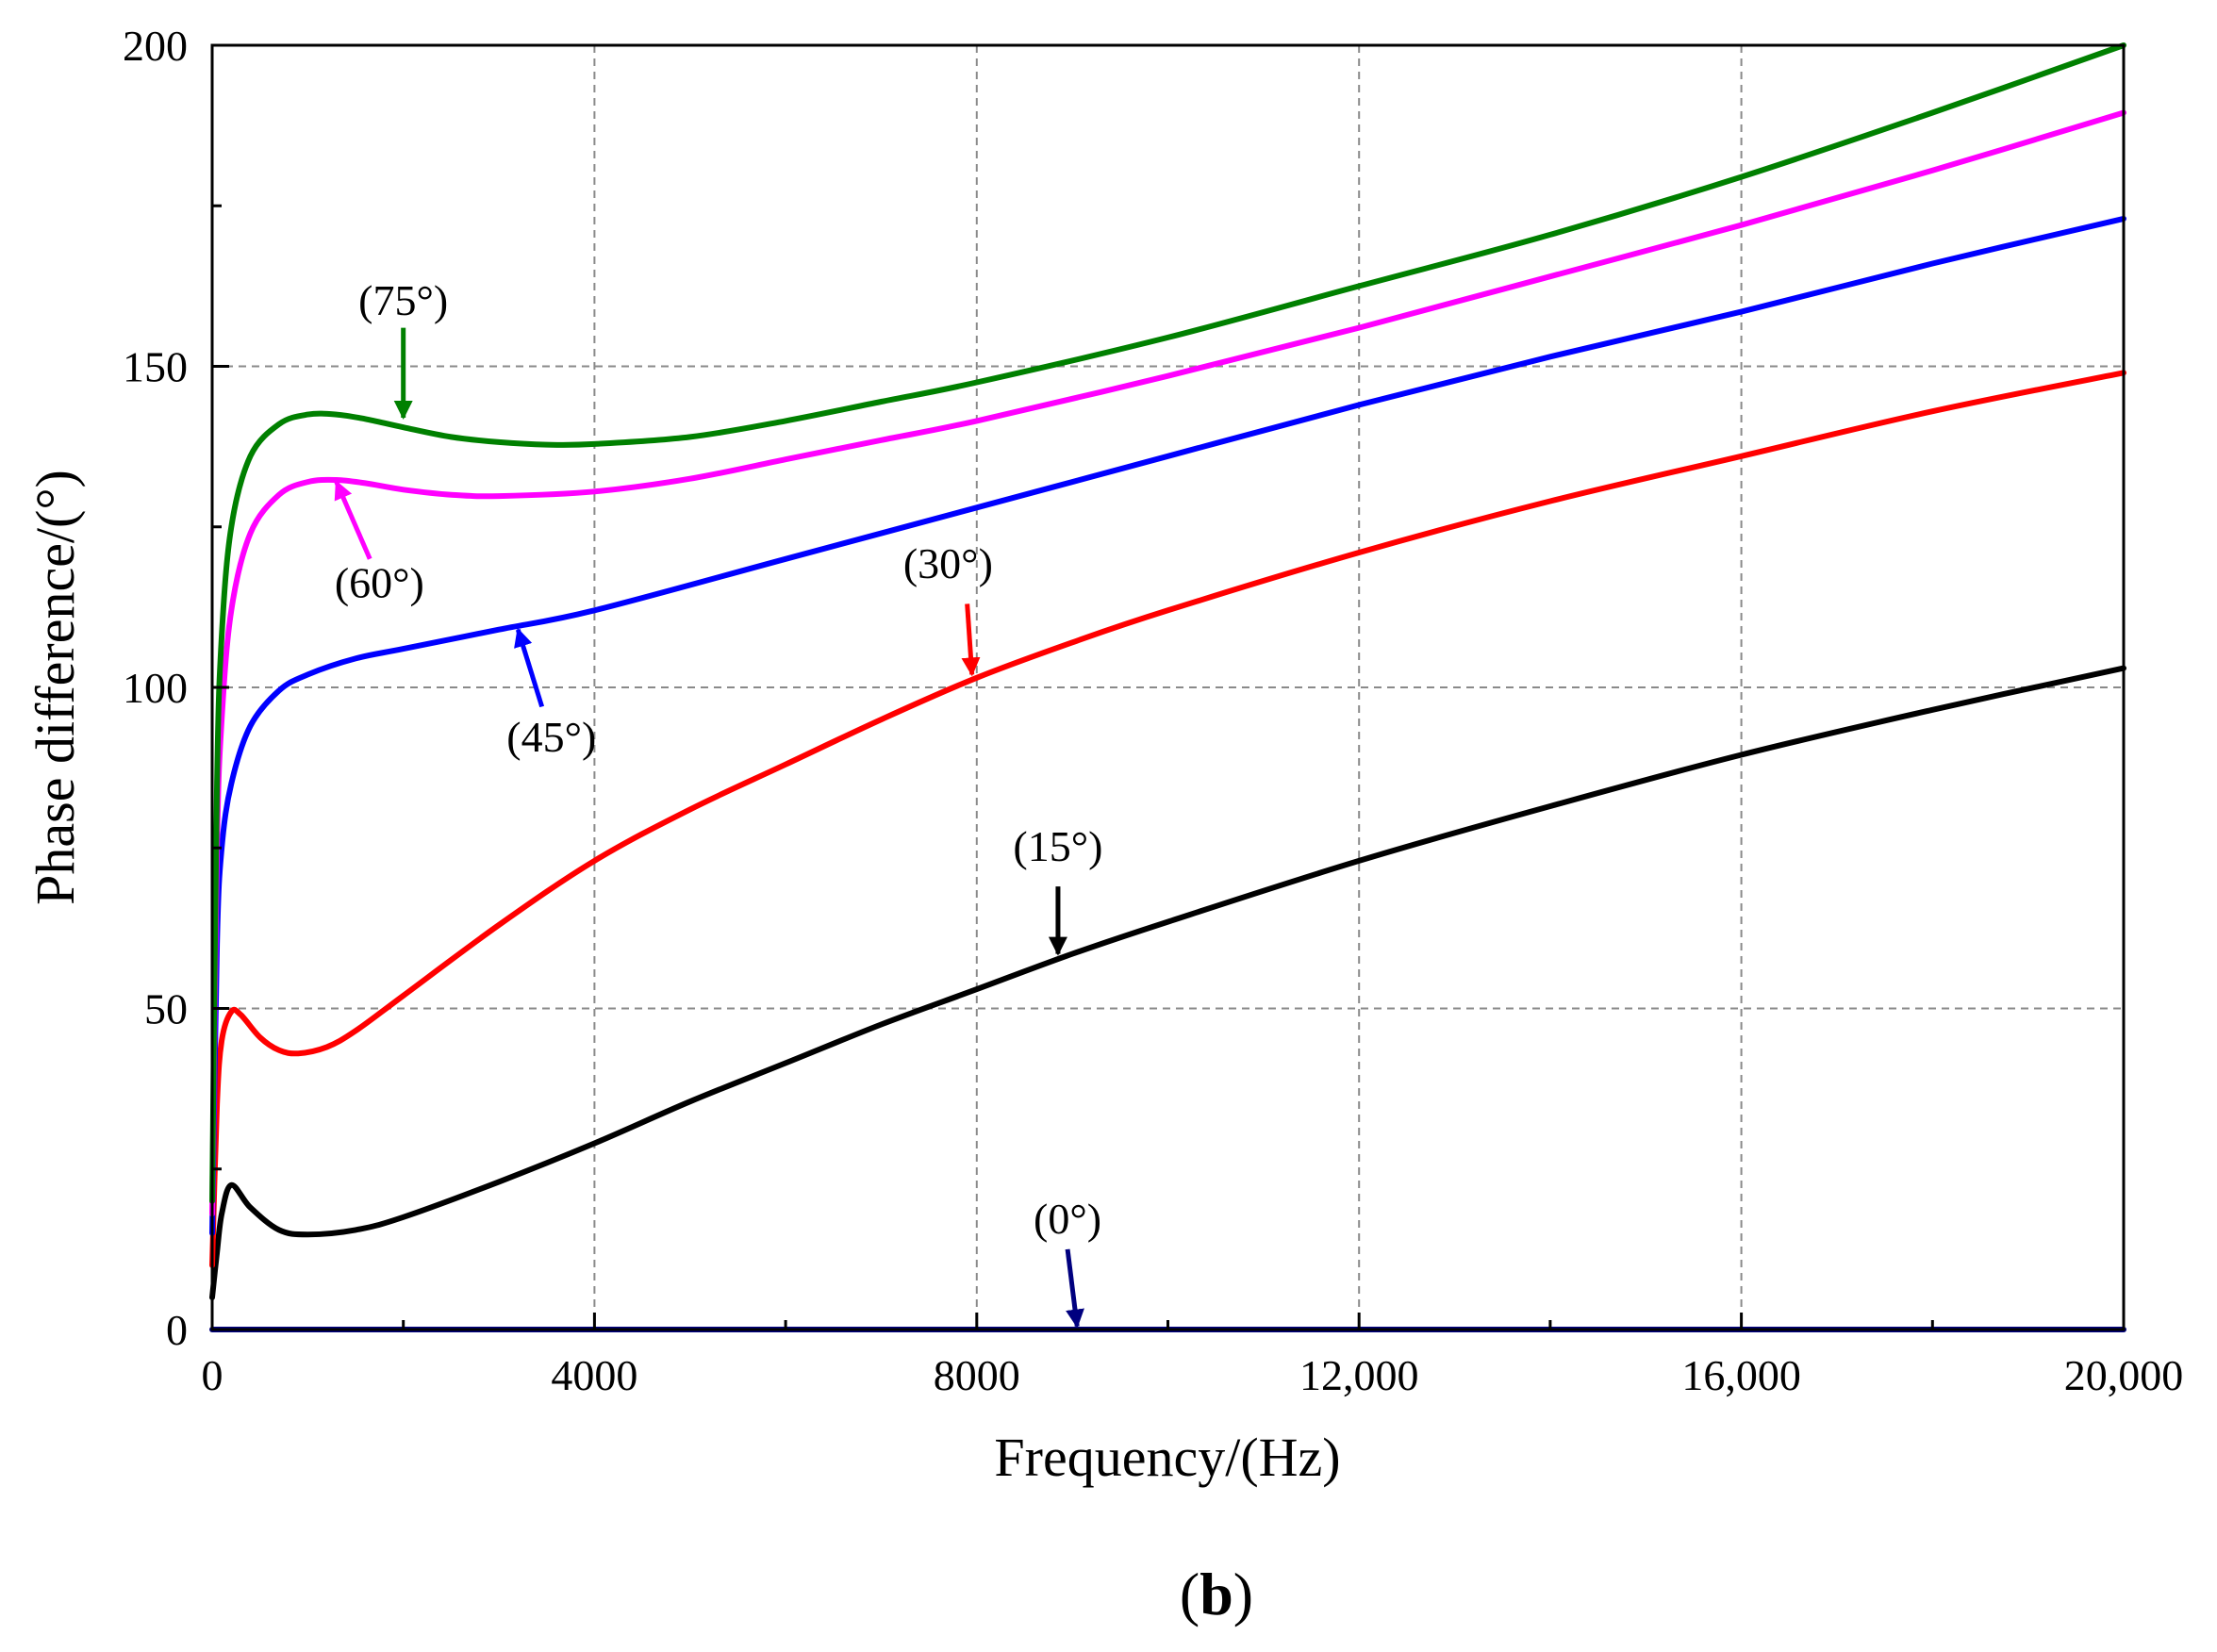  Describe the element at coordinates (155, 46) in the screenshot. I see `y-tick-label: 200` at that location.